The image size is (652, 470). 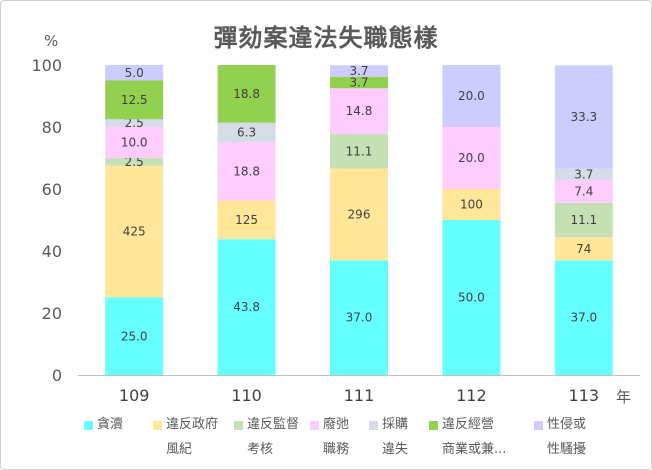 What do you see at coordinates (359, 395) in the screenshot?
I see `x-tick-label: 111` at bounding box center [359, 395].